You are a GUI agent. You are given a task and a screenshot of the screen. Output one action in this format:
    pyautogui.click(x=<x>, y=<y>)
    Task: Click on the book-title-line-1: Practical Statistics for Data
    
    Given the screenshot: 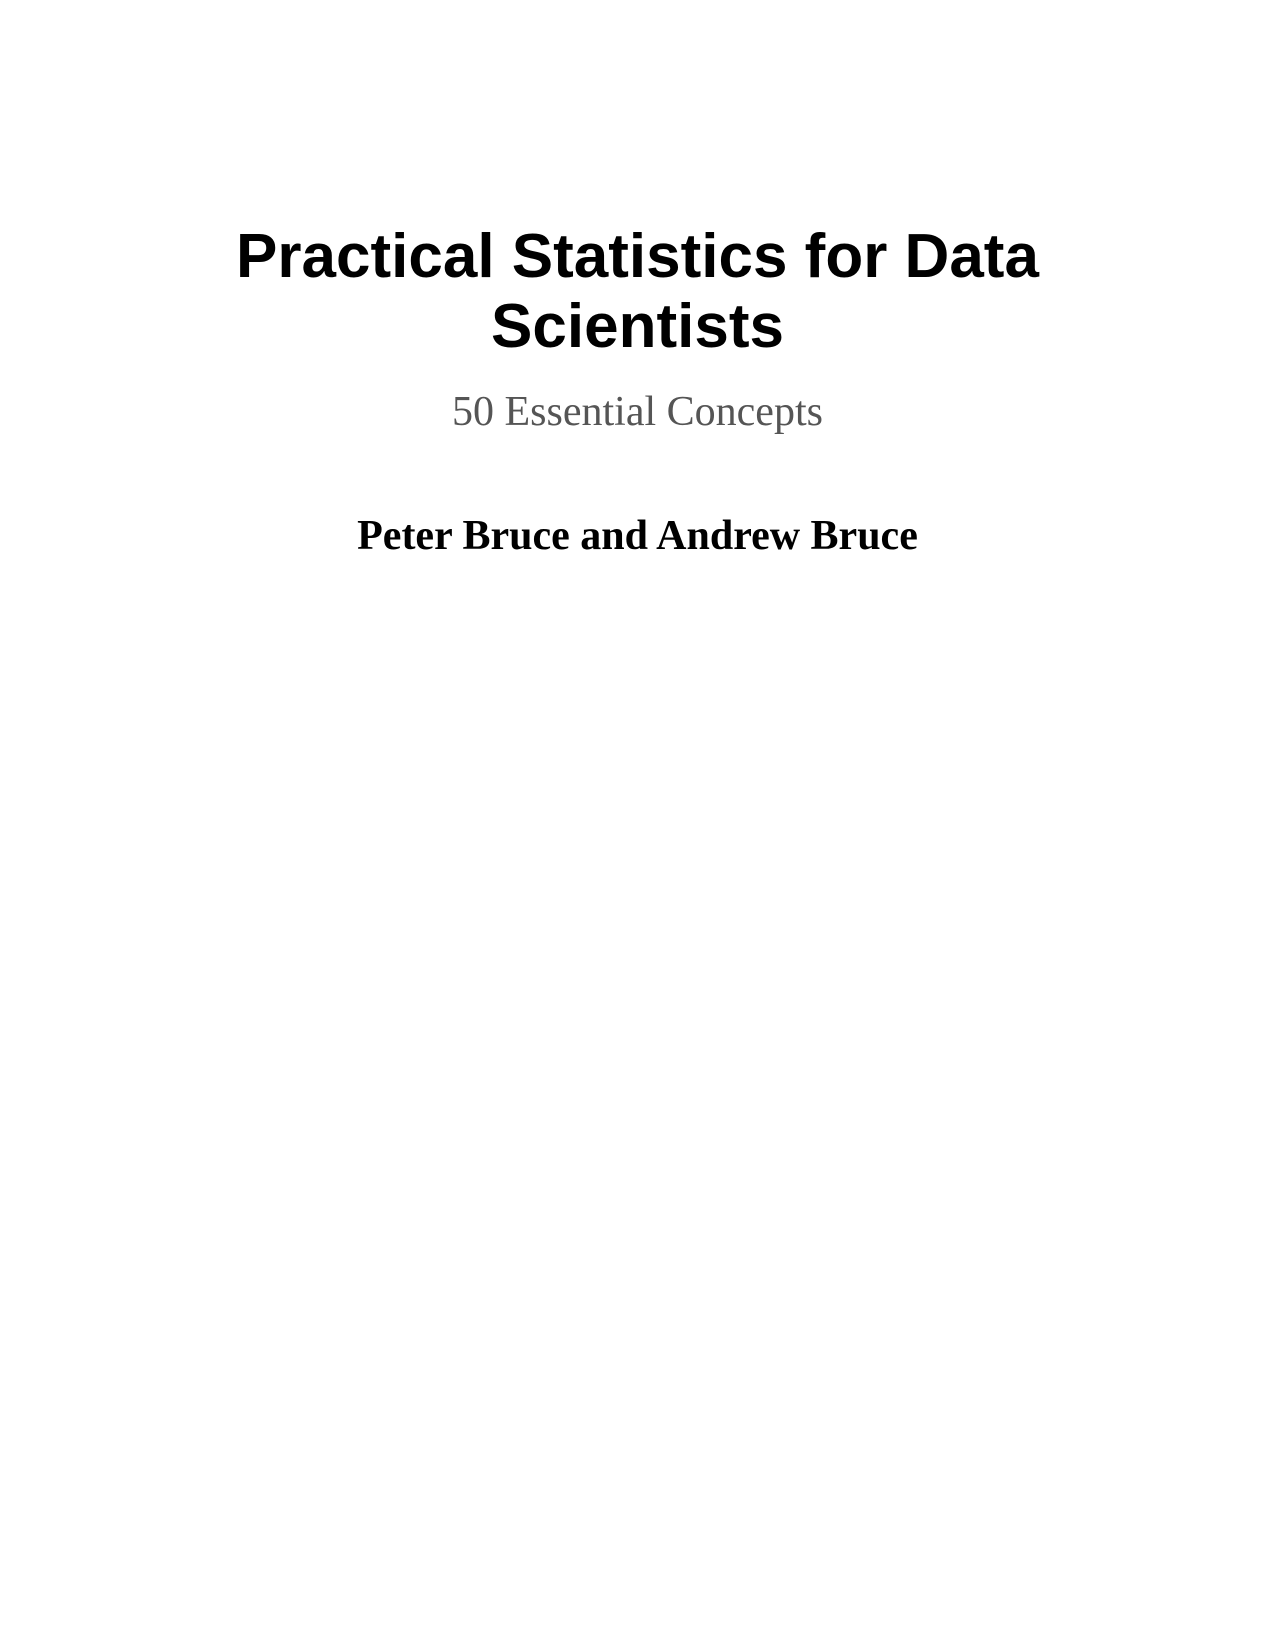 What is the action you would take?
    pyautogui.click(x=637, y=256)
    